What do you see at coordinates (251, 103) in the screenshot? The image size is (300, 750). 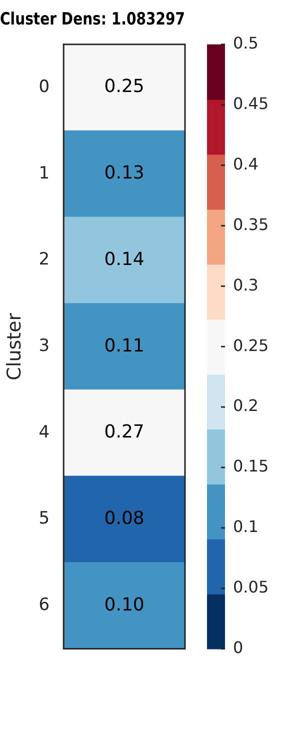 I see `color-bar-label: 0.45` at bounding box center [251, 103].